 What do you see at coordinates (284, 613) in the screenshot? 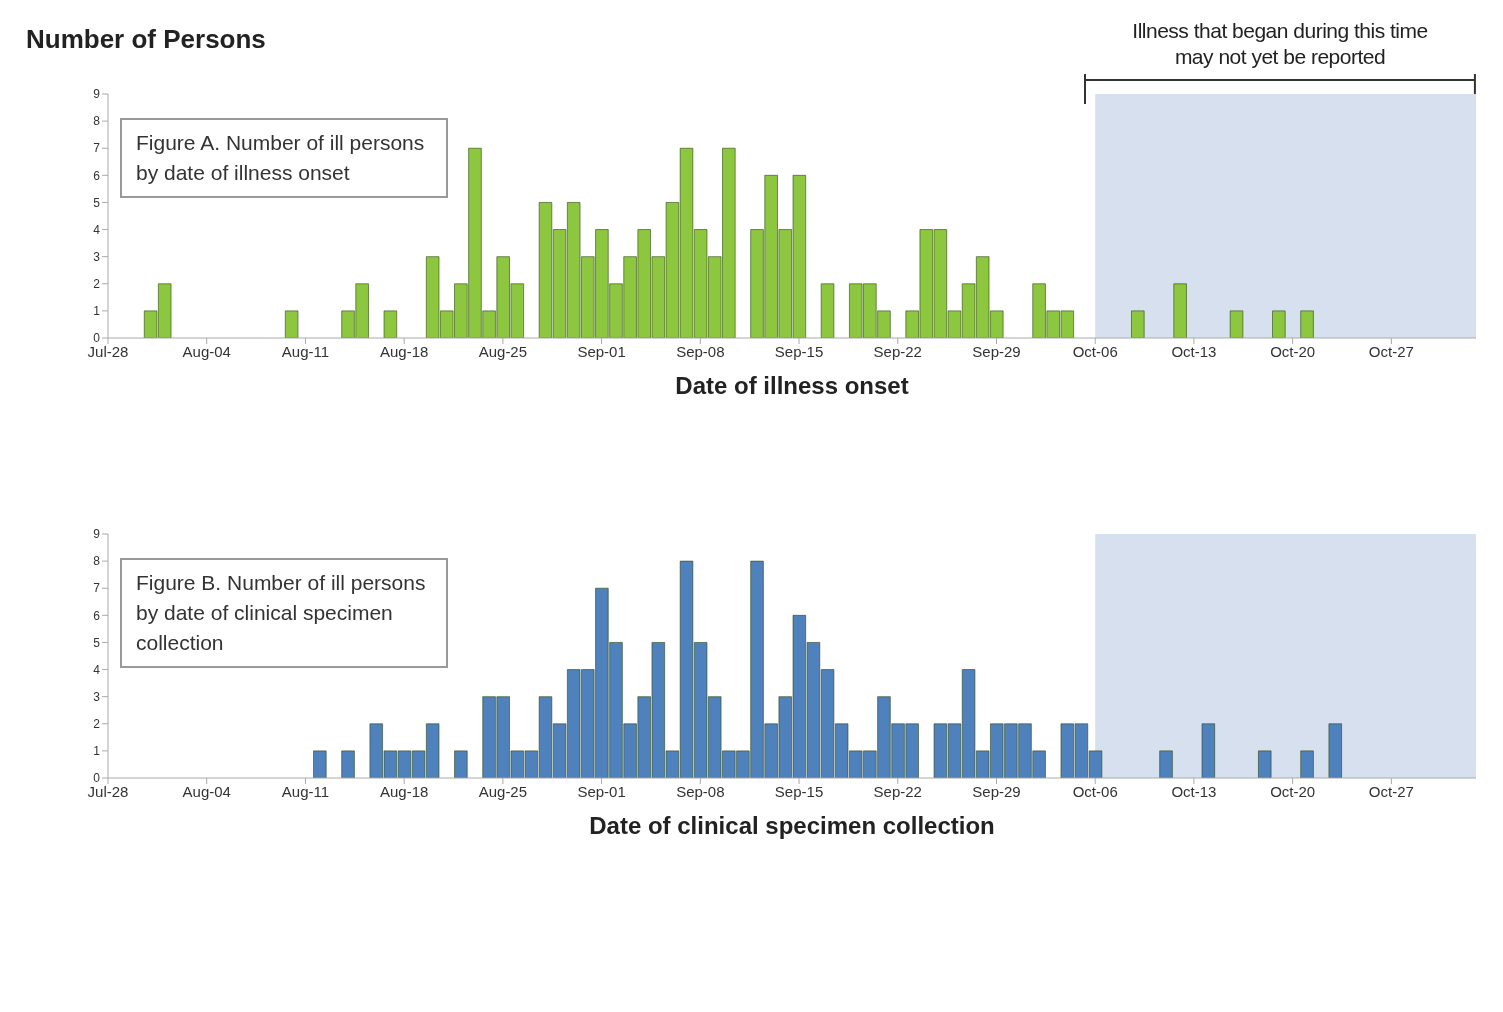
I see `annotation: Figure B. Number of ill persons by date of clinical specimen collection` at bounding box center [284, 613].